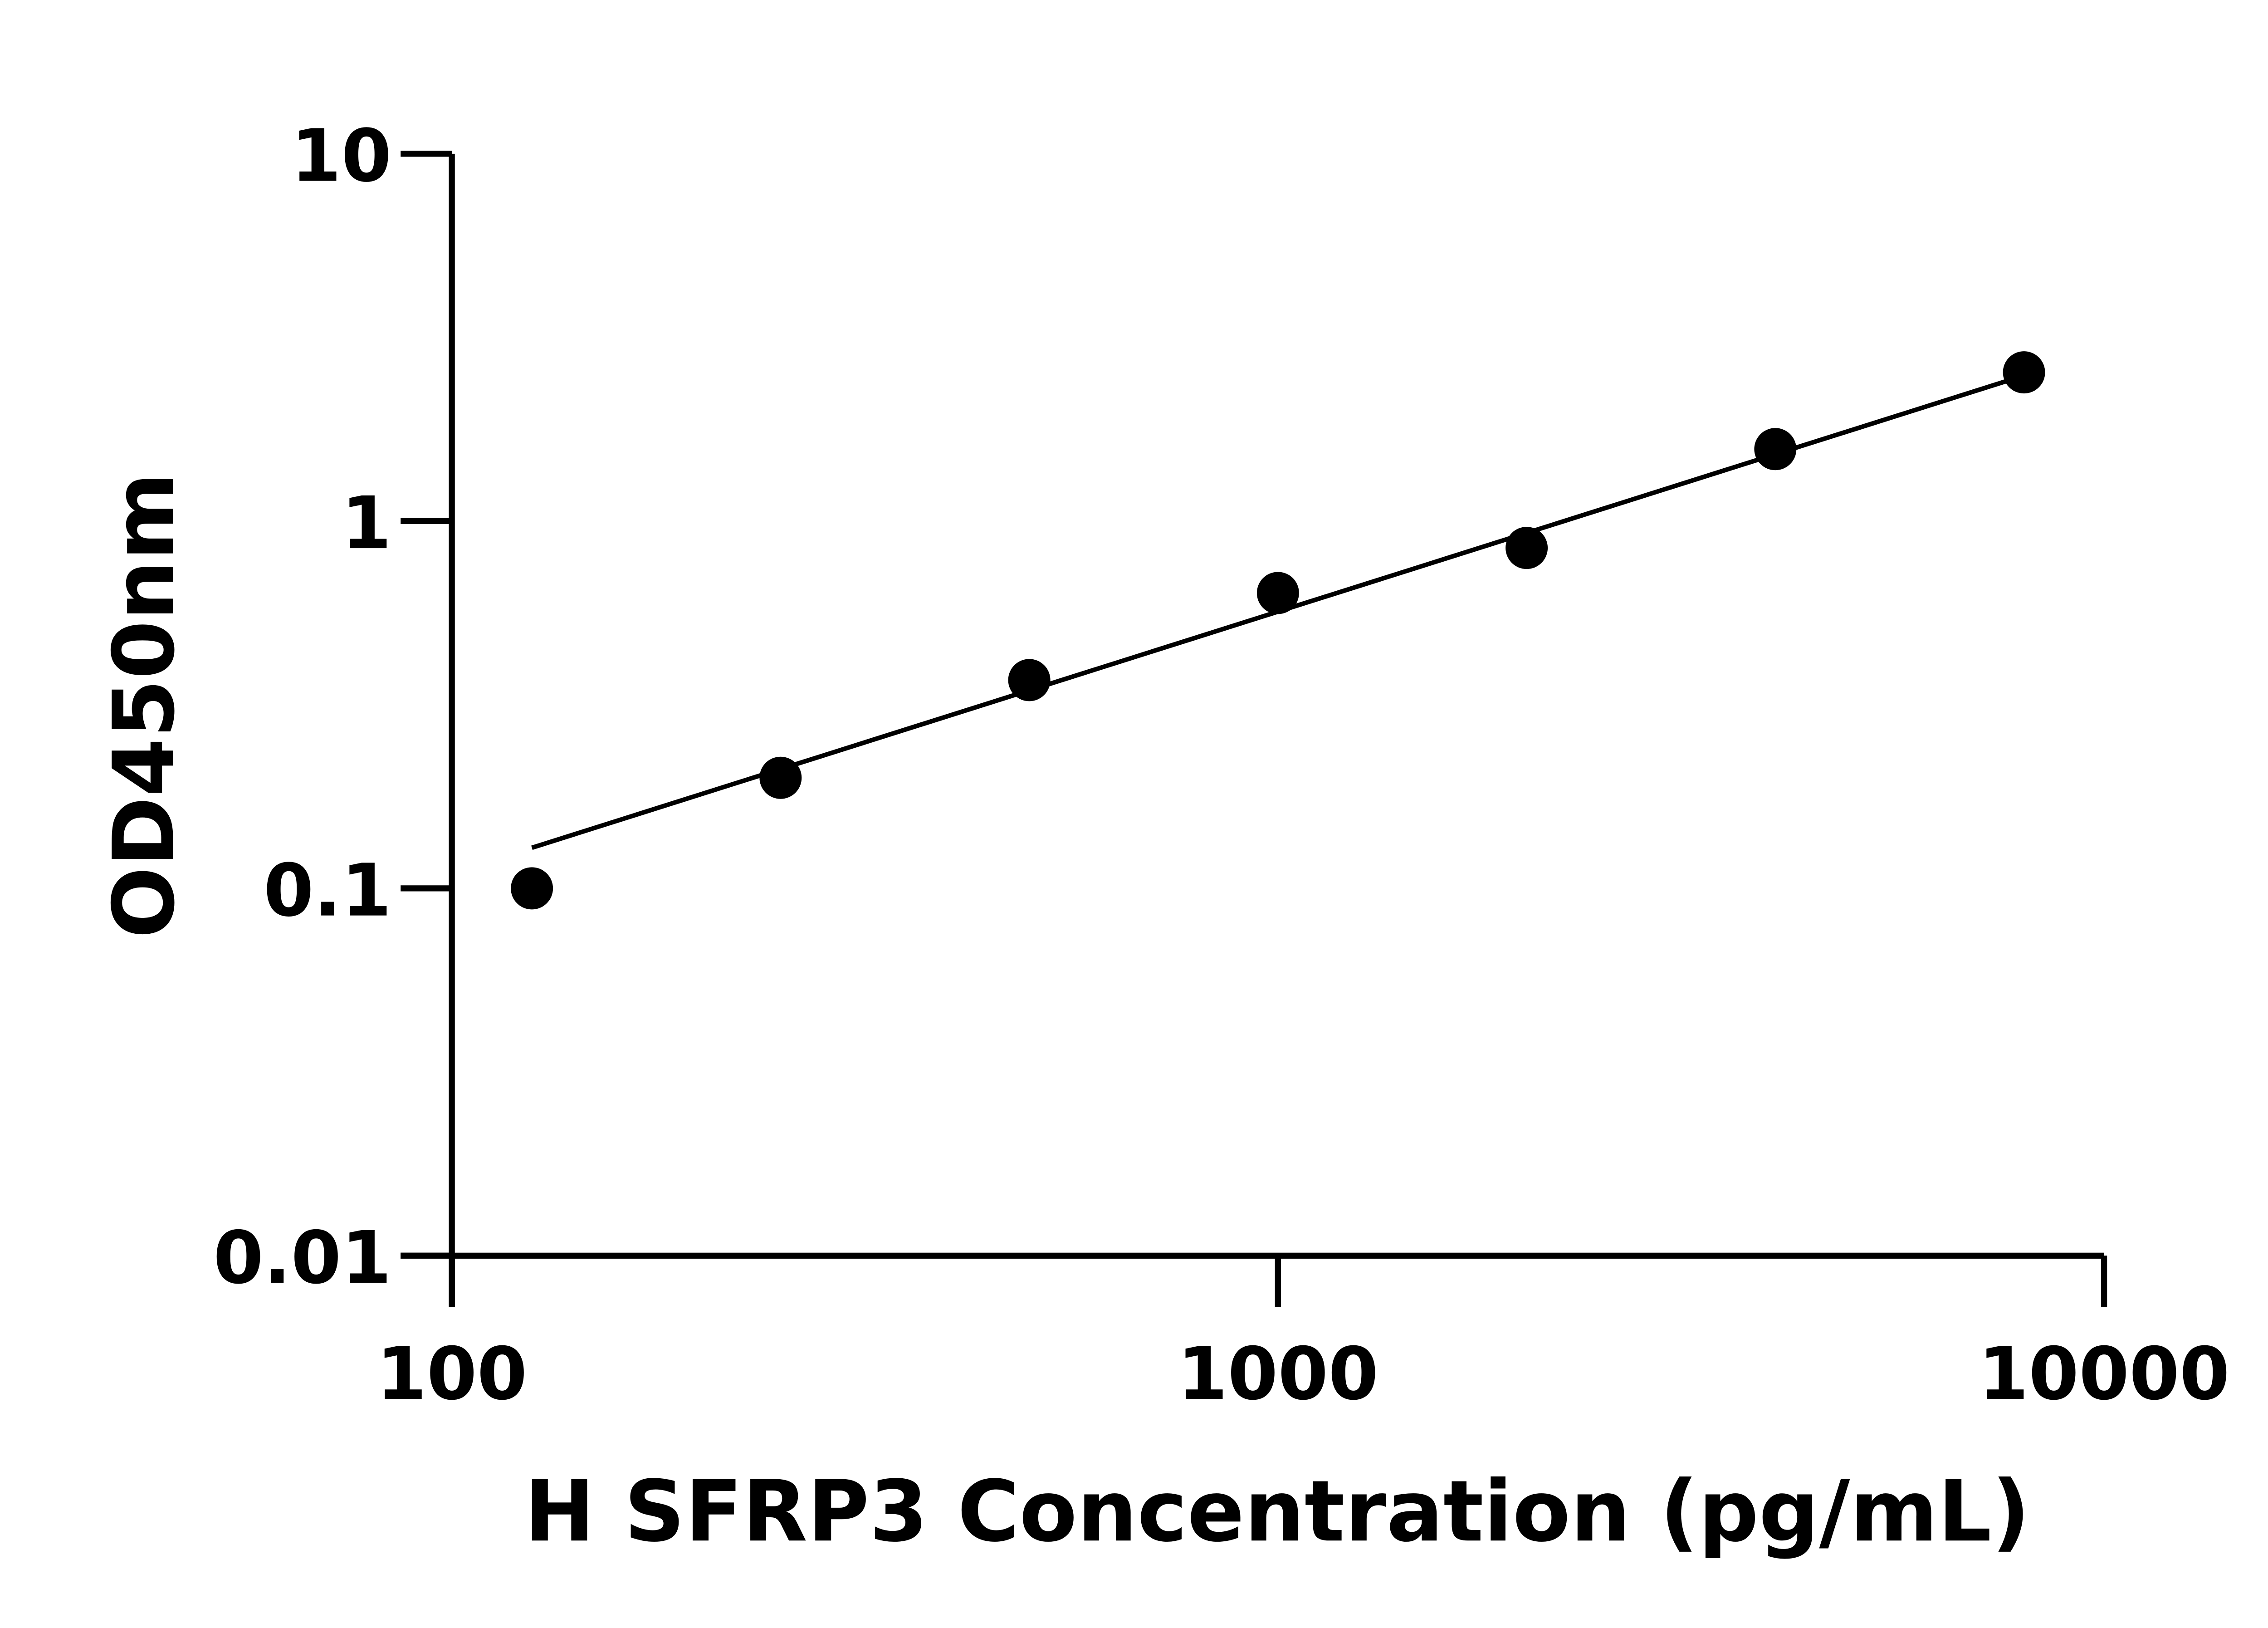 Image resolution: width=2268 pixels, height=1628 pixels. I want to click on x-axis-label: H SFRP3 Concentration (pg/mL), so click(1277, 1511).